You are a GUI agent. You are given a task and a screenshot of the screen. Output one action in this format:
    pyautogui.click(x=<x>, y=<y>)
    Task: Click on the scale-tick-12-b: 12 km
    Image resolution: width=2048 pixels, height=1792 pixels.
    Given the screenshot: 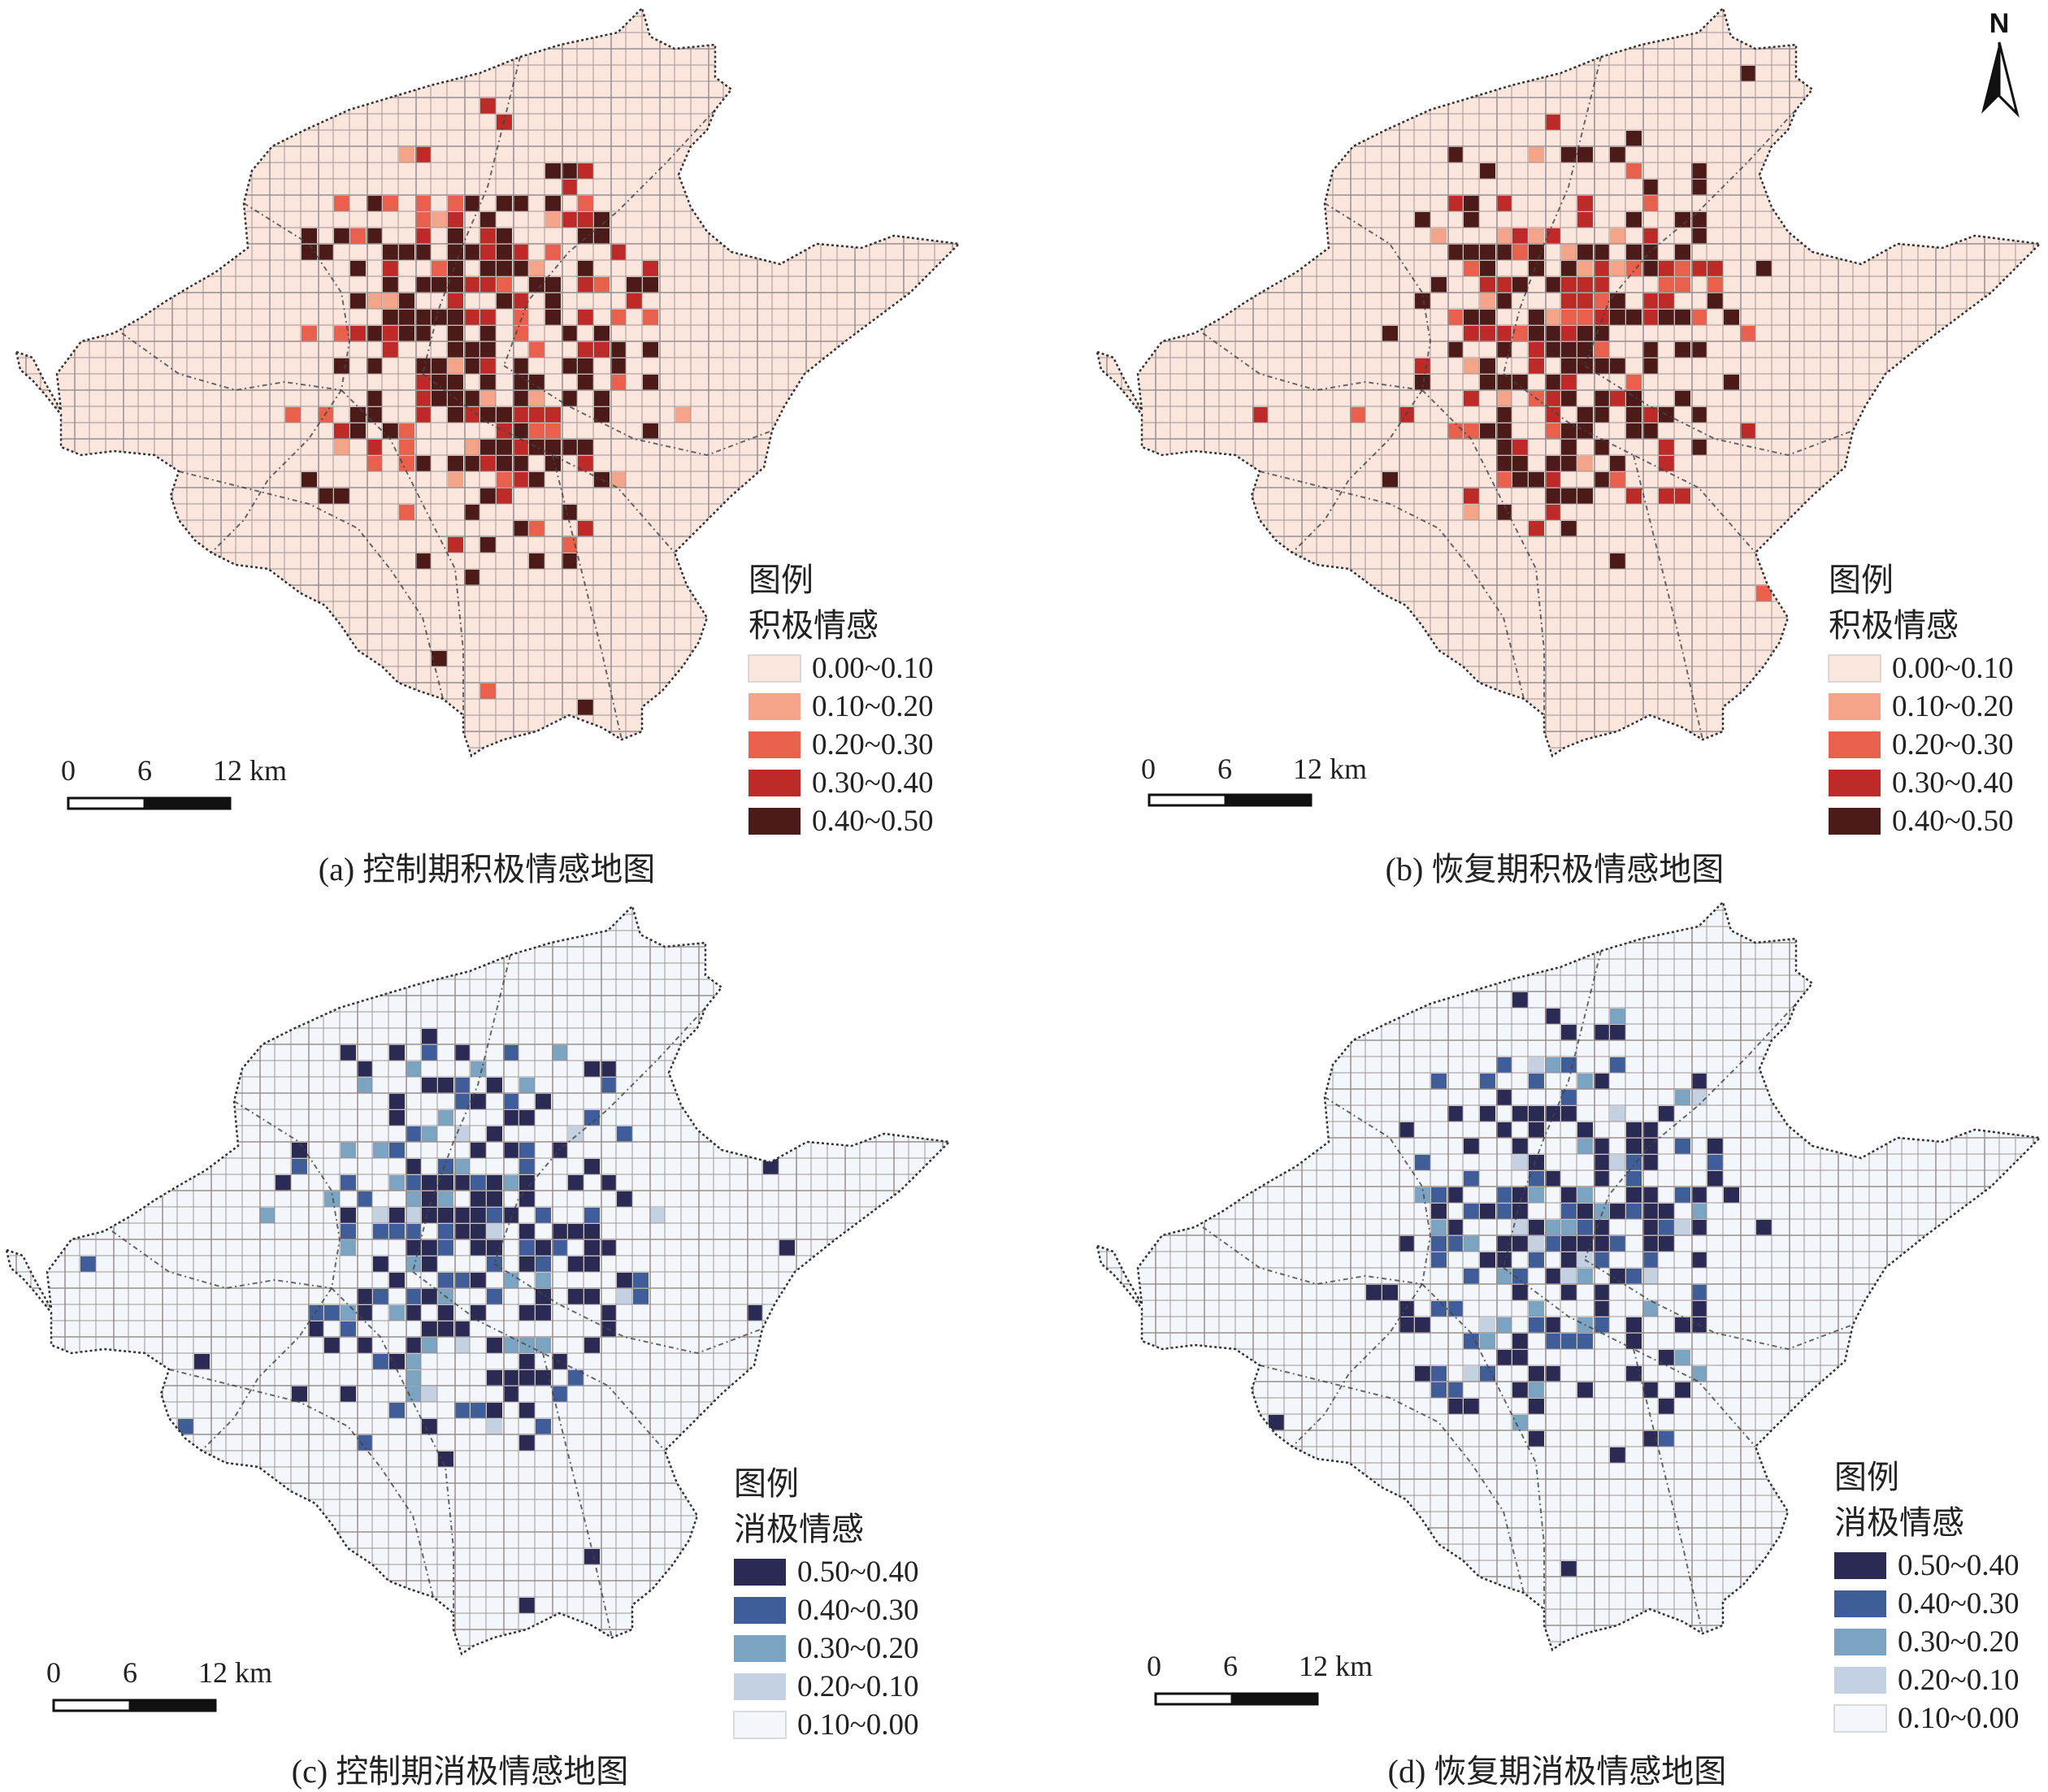 What is the action you would take?
    pyautogui.click(x=1330, y=769)
    